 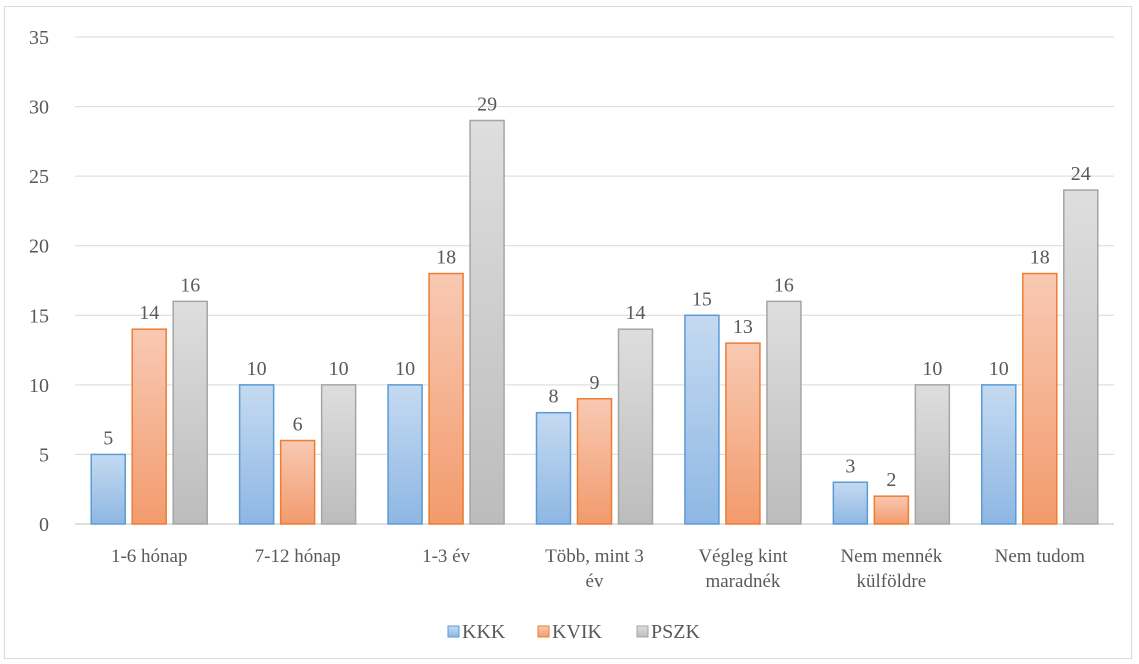 What do you see at coordinates (44, 525) in the screenshot?
I see `y-tick-label: 0` at bounding box center [44, 525].